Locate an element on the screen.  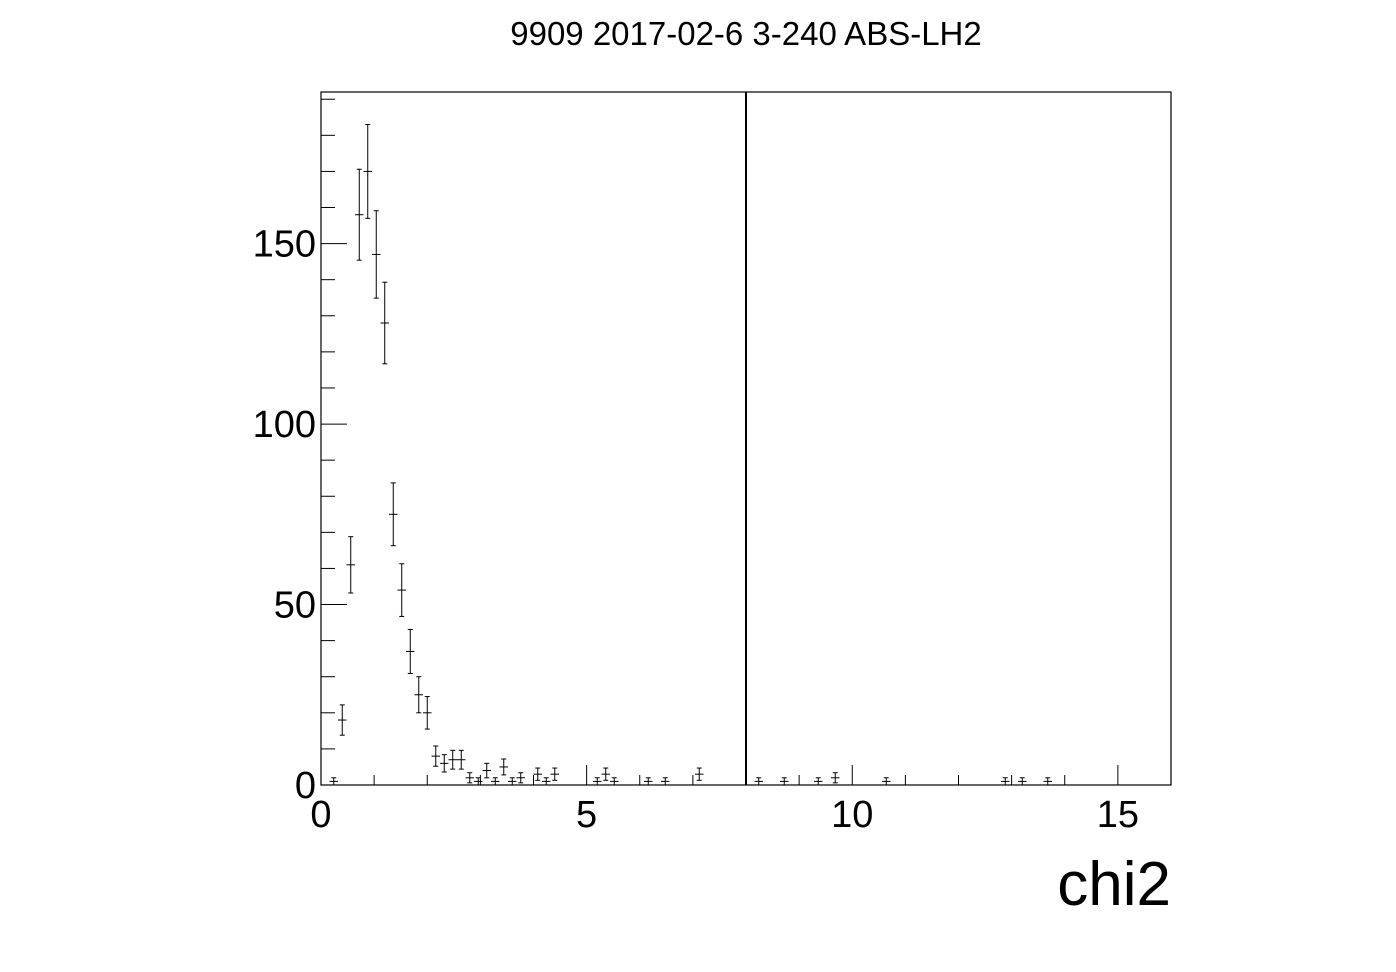
y-tick-label: 100 is located at coordinates (284, 425).